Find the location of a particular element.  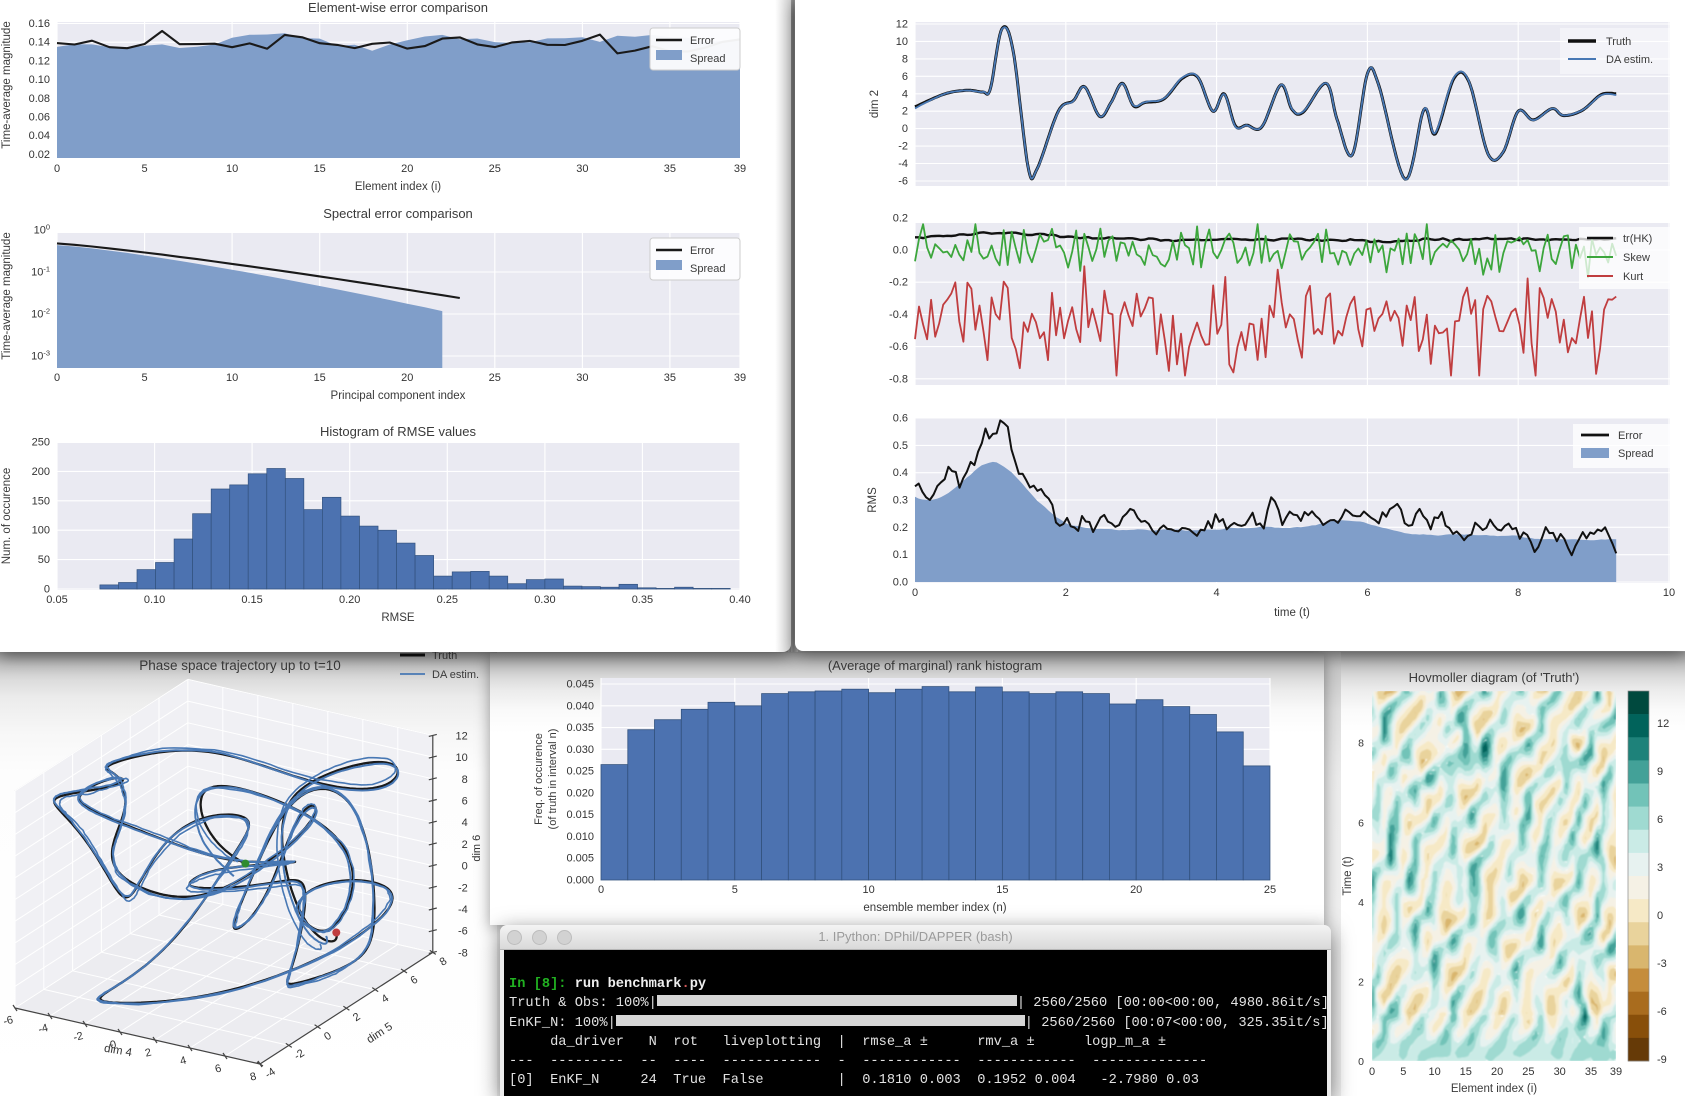

svg-text: -8 is located at coordinates (463, 953).